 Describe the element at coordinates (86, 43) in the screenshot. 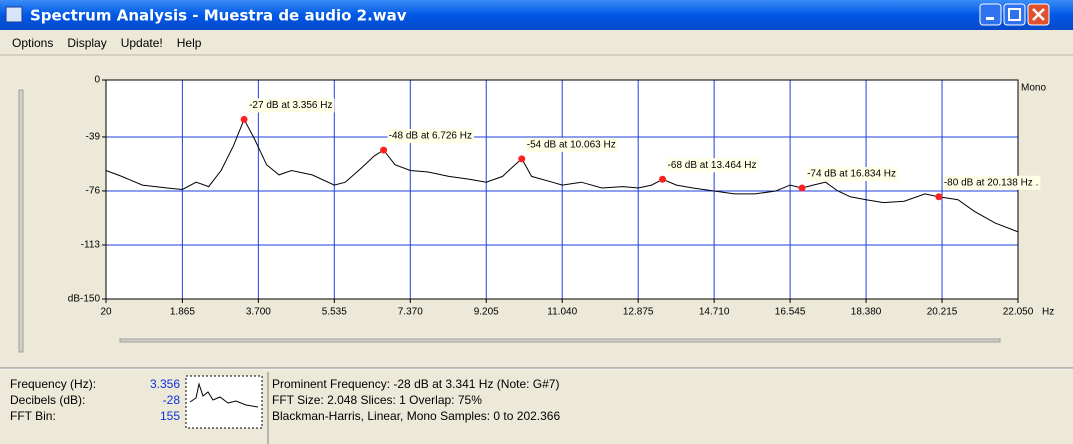

I see `menu-item: Display` at that location.